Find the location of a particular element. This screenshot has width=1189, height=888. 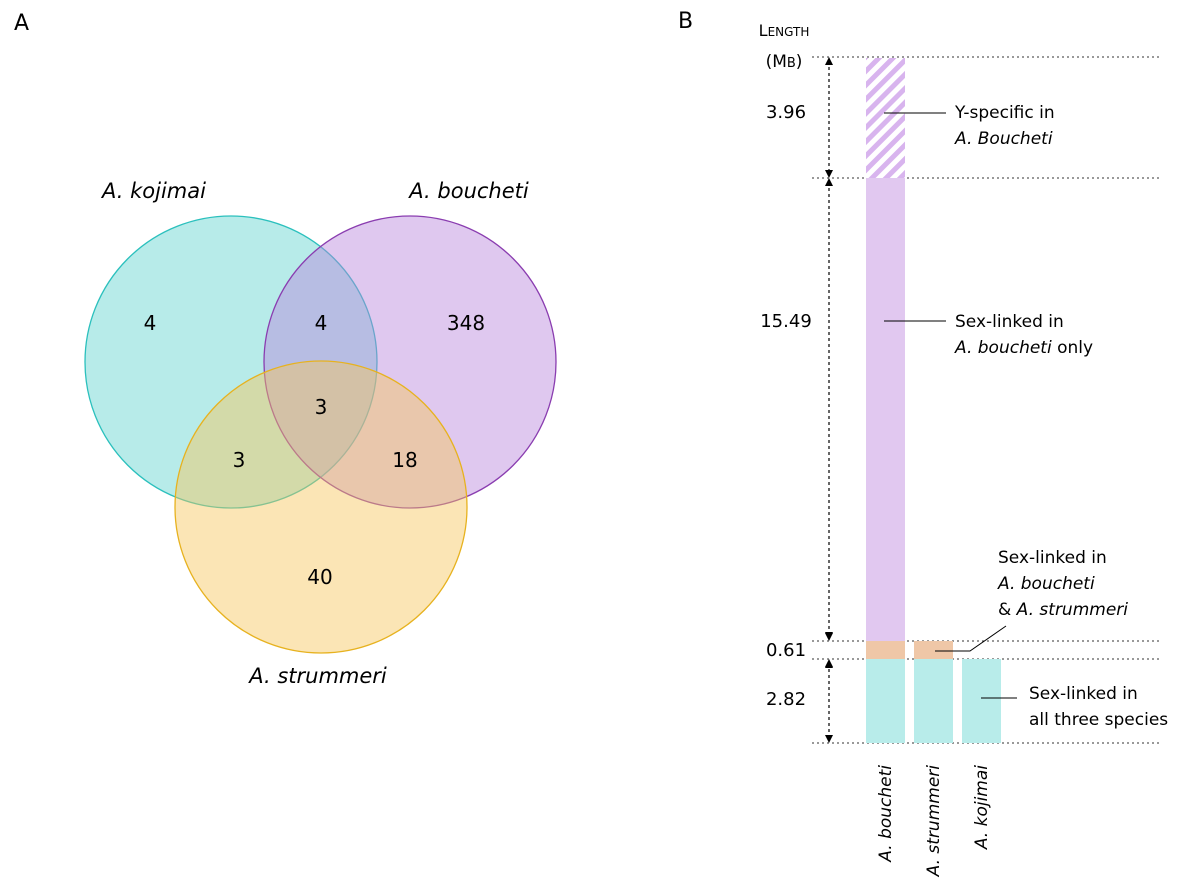

annotation-bs-line3: & A. strummeri is located at coordinates (1063, 610).